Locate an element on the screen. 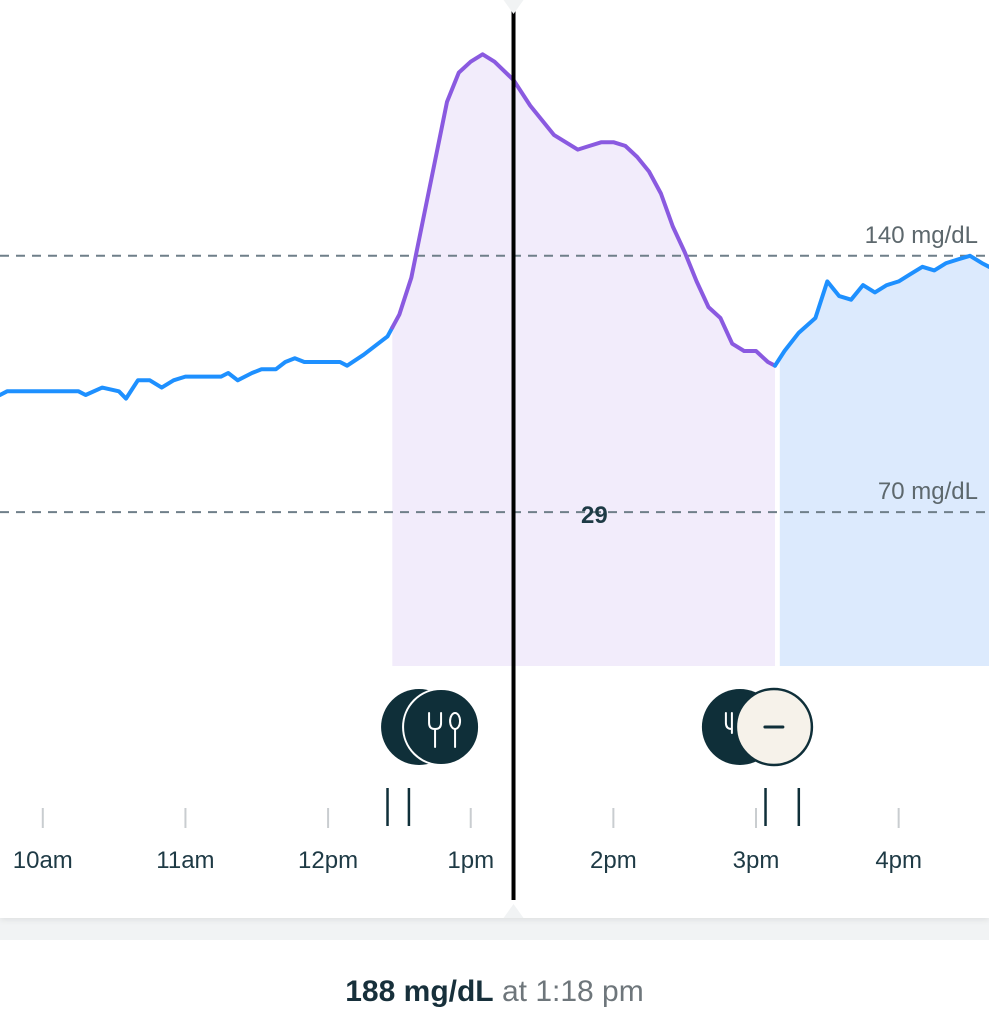 The width and height of the screenshot is (989, 1024). meal-window-label: 29 is located at coordinates (594, 515).